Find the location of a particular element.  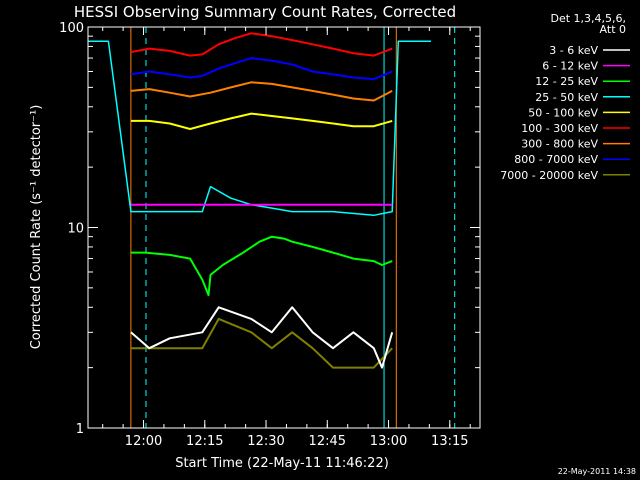

legend-label-6: 300 - 800 keV is located at coordinates (559, 144).